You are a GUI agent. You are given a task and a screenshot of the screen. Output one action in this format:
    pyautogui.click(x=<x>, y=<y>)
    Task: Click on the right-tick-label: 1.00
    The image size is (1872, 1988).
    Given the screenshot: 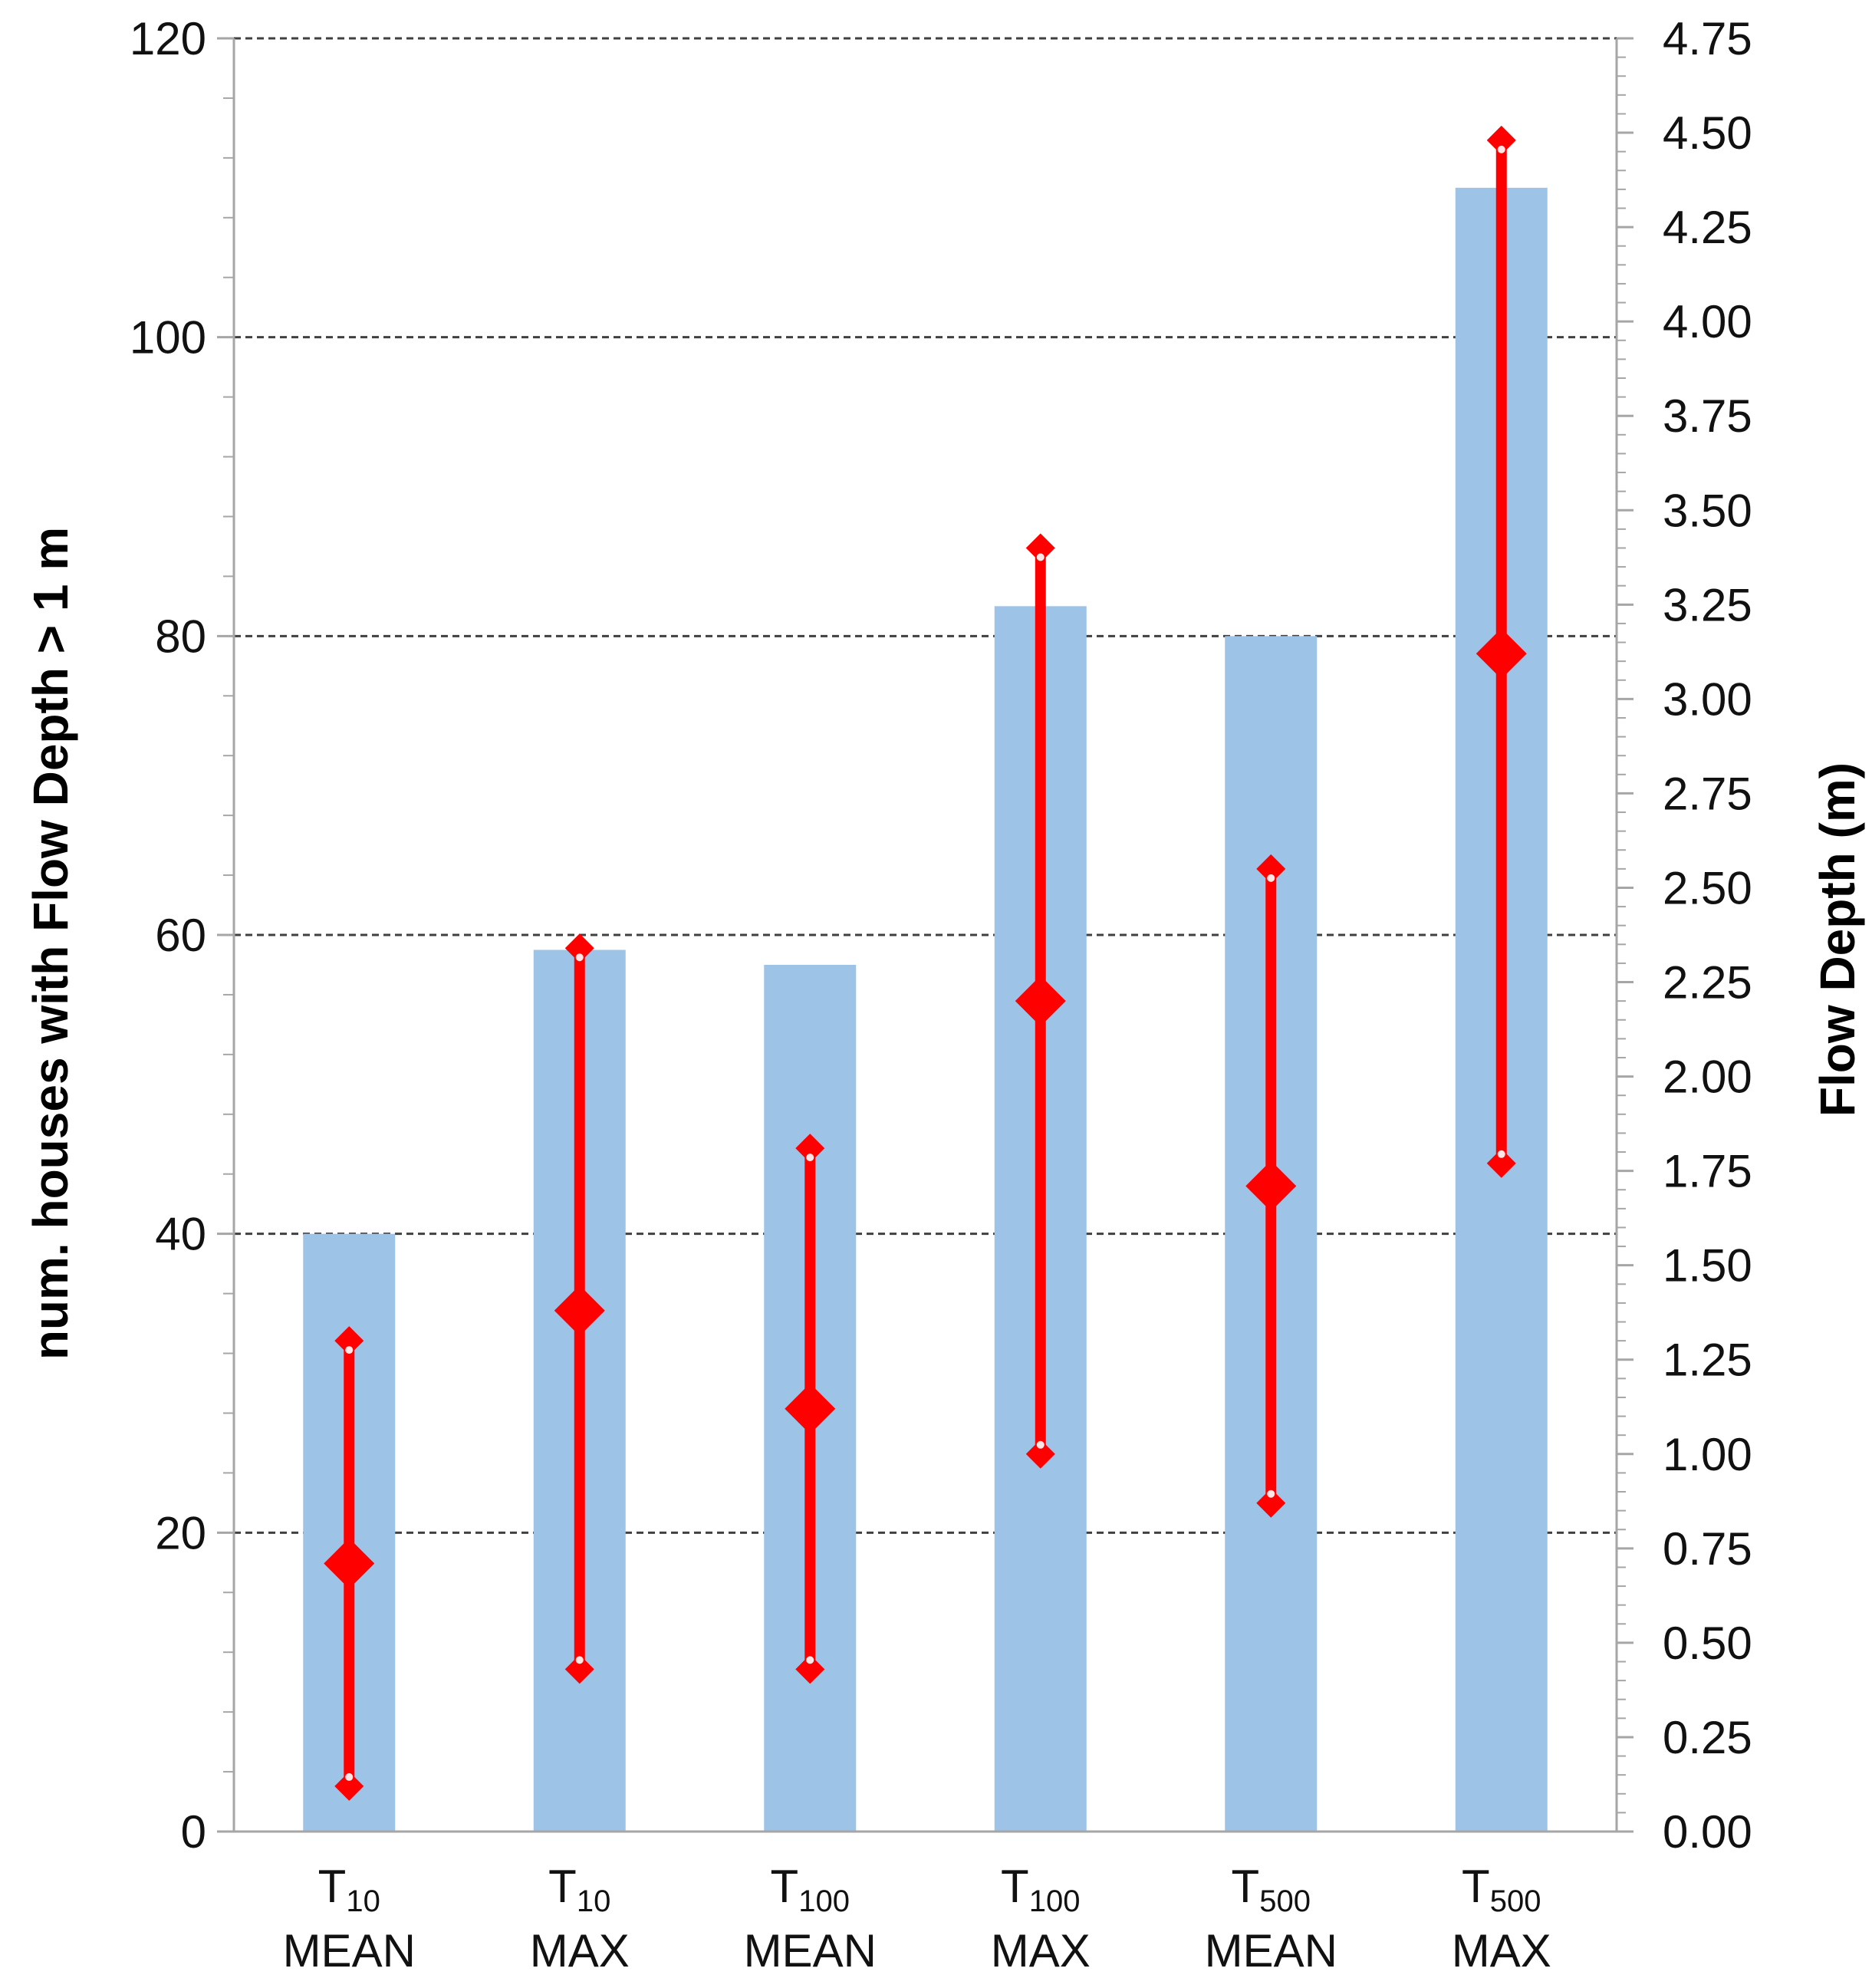 What is the action you would take?
    pyautogui.click(x=1707, y=1454)
    